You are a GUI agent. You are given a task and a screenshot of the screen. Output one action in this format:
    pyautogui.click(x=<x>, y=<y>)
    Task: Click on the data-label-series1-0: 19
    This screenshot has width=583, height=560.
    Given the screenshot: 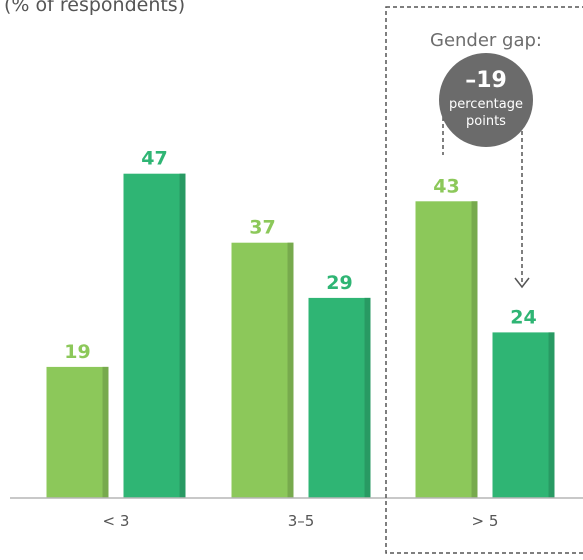 What is the action you would take?
    pyautogui.click(x=77, y=352)
    